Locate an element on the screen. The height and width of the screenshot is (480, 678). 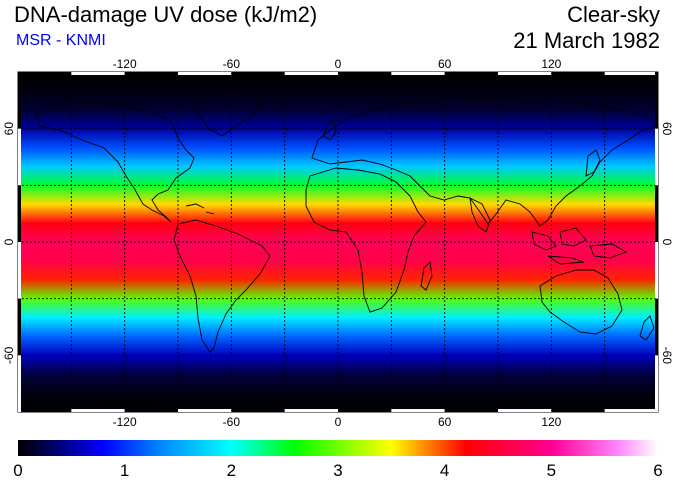
colorbar-tick-label: 0 is located at coordinates (17, 470).